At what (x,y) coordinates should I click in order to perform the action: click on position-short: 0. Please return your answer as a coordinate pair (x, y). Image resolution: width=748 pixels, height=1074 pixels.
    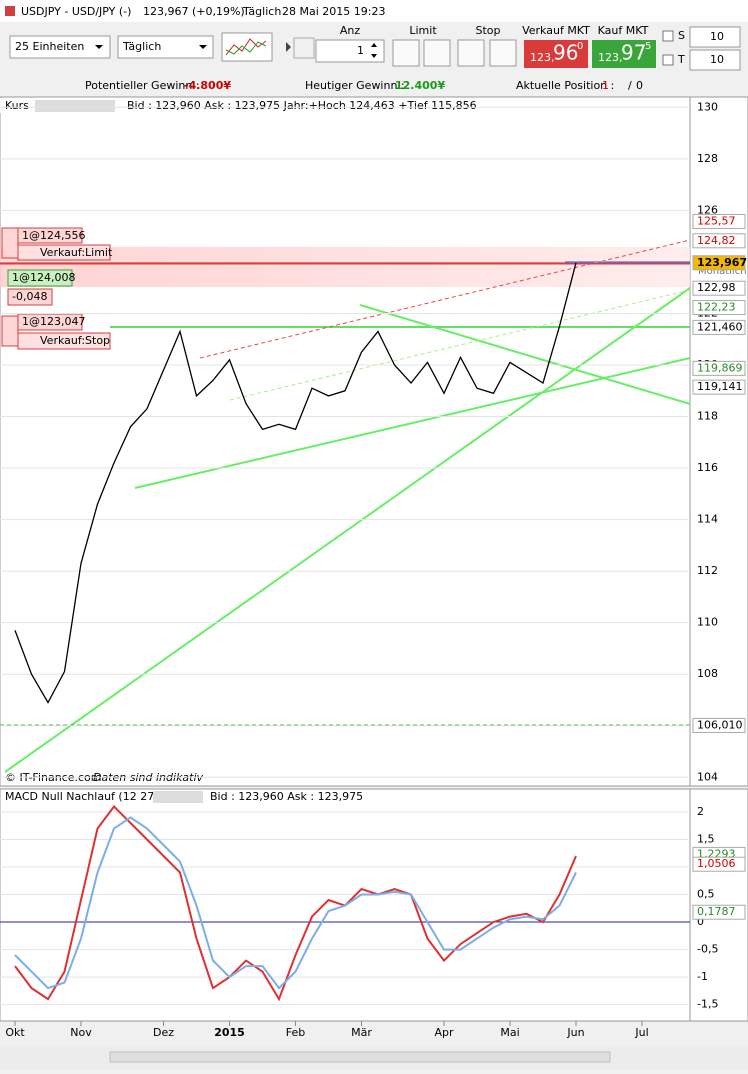
    Looking at the image, I should click on (639, 85).